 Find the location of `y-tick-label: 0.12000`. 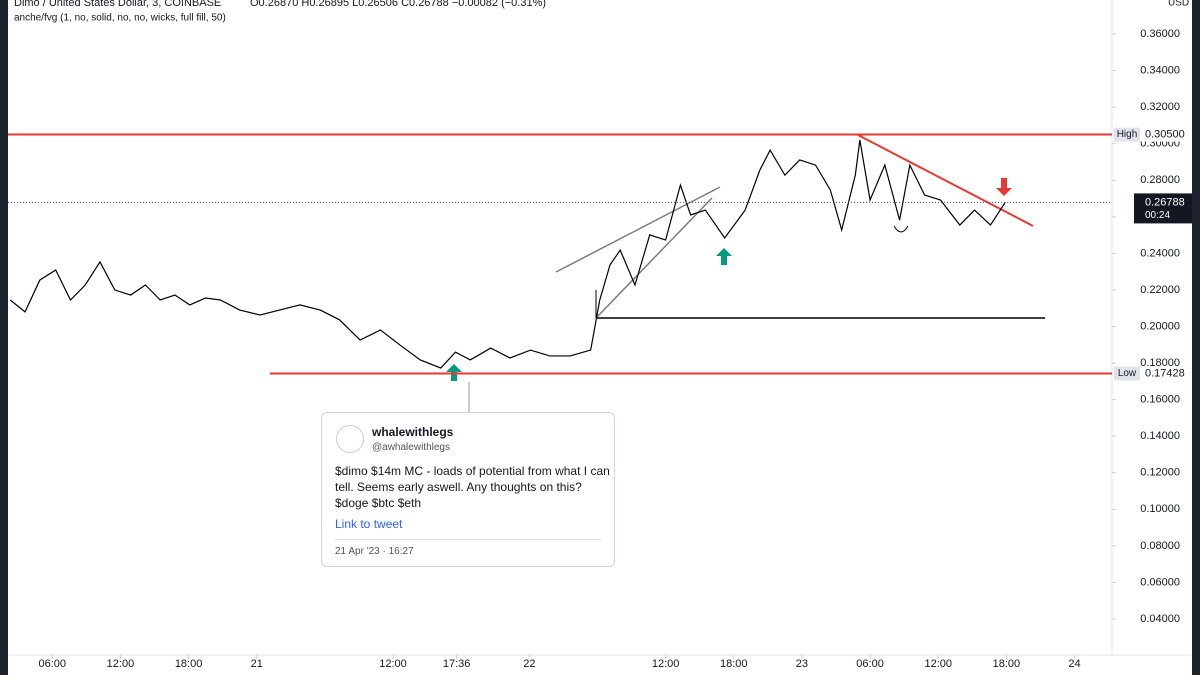

y-tick-label: 0.12000 is located at coordinates (1160, 473).